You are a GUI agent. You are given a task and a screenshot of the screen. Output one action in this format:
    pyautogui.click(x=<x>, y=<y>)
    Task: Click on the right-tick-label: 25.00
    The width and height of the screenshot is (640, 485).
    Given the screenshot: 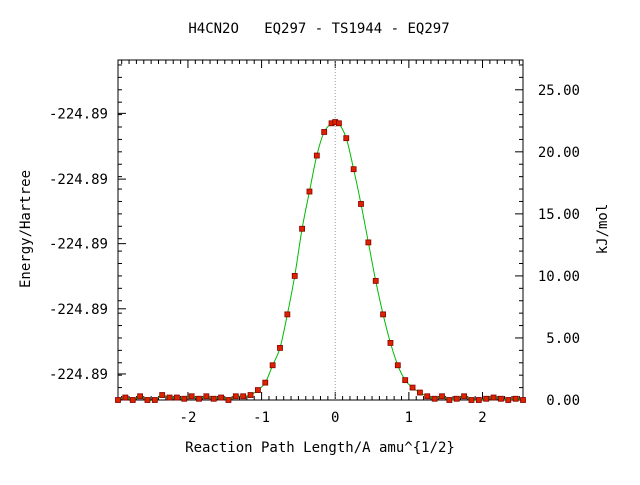 What is the action you would take?
    pyautogui.click(x=559, y=91)
    